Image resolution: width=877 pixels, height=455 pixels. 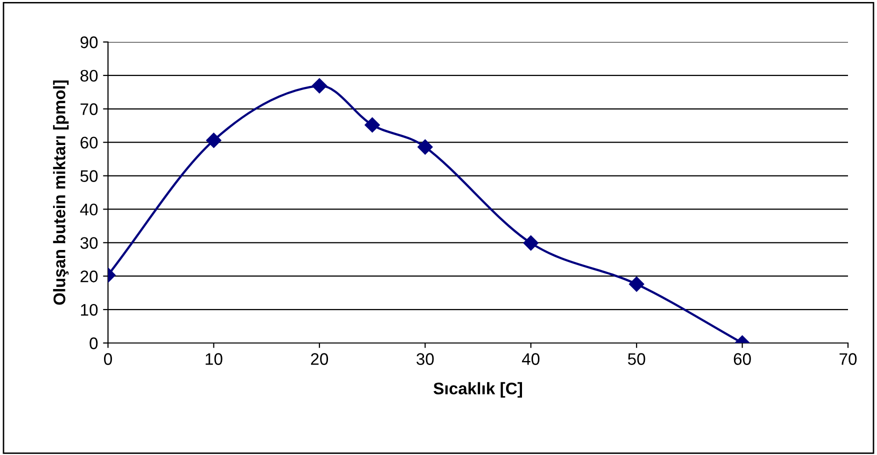 I want to click on y-tick-label: 90, so click(x=89, y=42).